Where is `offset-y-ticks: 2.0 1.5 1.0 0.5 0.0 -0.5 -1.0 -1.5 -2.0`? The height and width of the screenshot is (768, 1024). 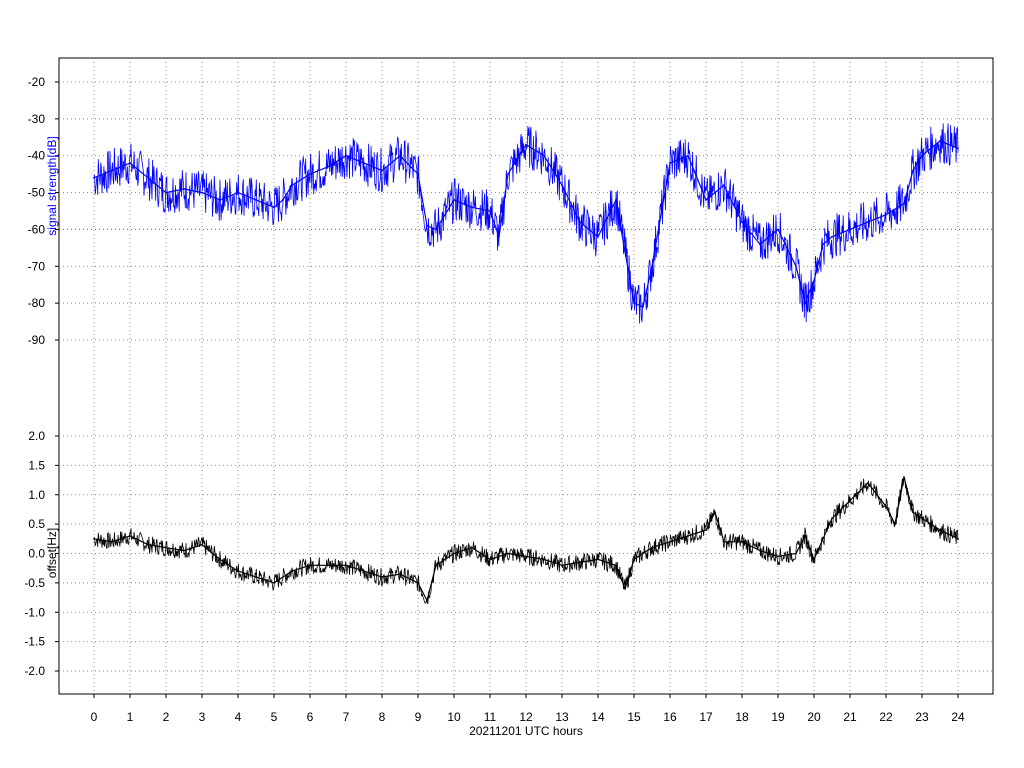
offset-y-ticks: 2.0 1.5 1.0 0.5 0.0 -0.5 -1.0 -1.5 -2.0 is located at coordinates (41, 553).